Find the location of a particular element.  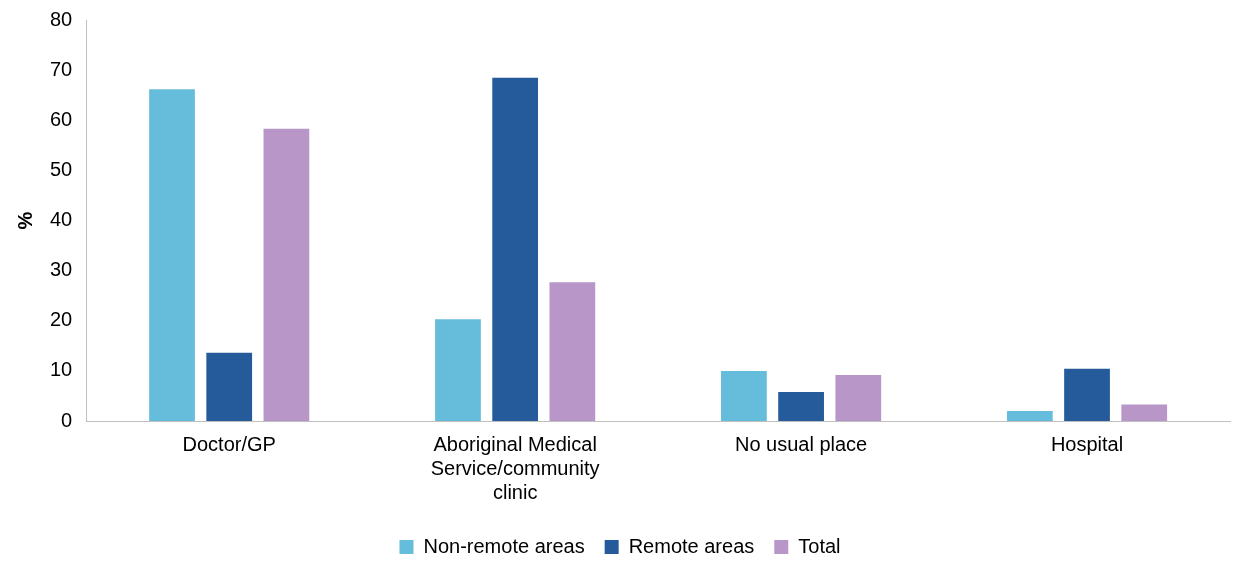

x-tick-label: No usual place is located at coordinates (801, 443).